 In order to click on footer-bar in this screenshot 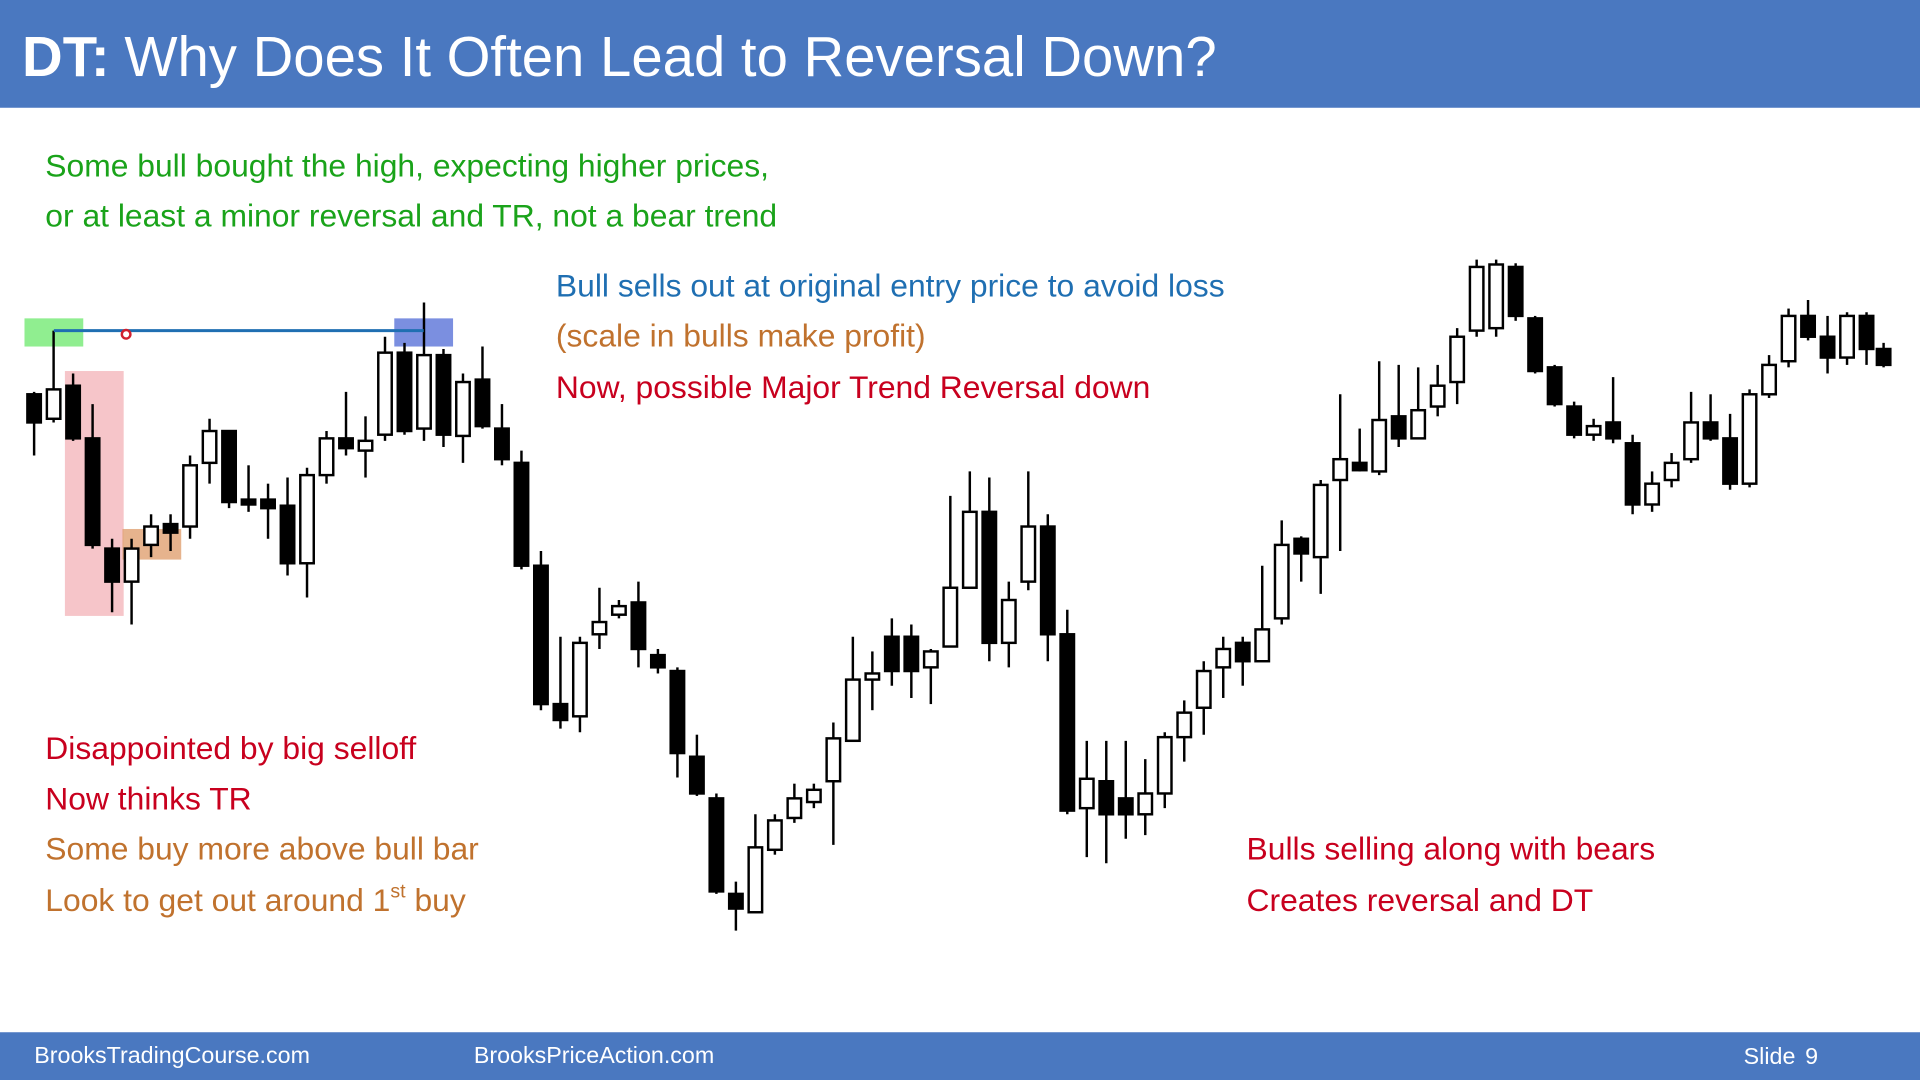, I will do `click(960, 1056)`.